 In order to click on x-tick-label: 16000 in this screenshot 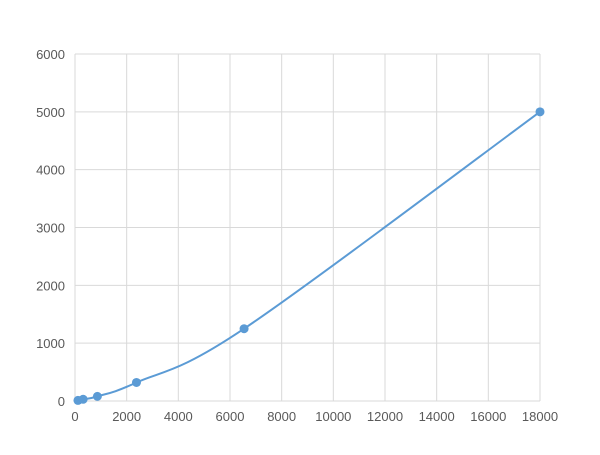, I will do `click(488, 416)`.